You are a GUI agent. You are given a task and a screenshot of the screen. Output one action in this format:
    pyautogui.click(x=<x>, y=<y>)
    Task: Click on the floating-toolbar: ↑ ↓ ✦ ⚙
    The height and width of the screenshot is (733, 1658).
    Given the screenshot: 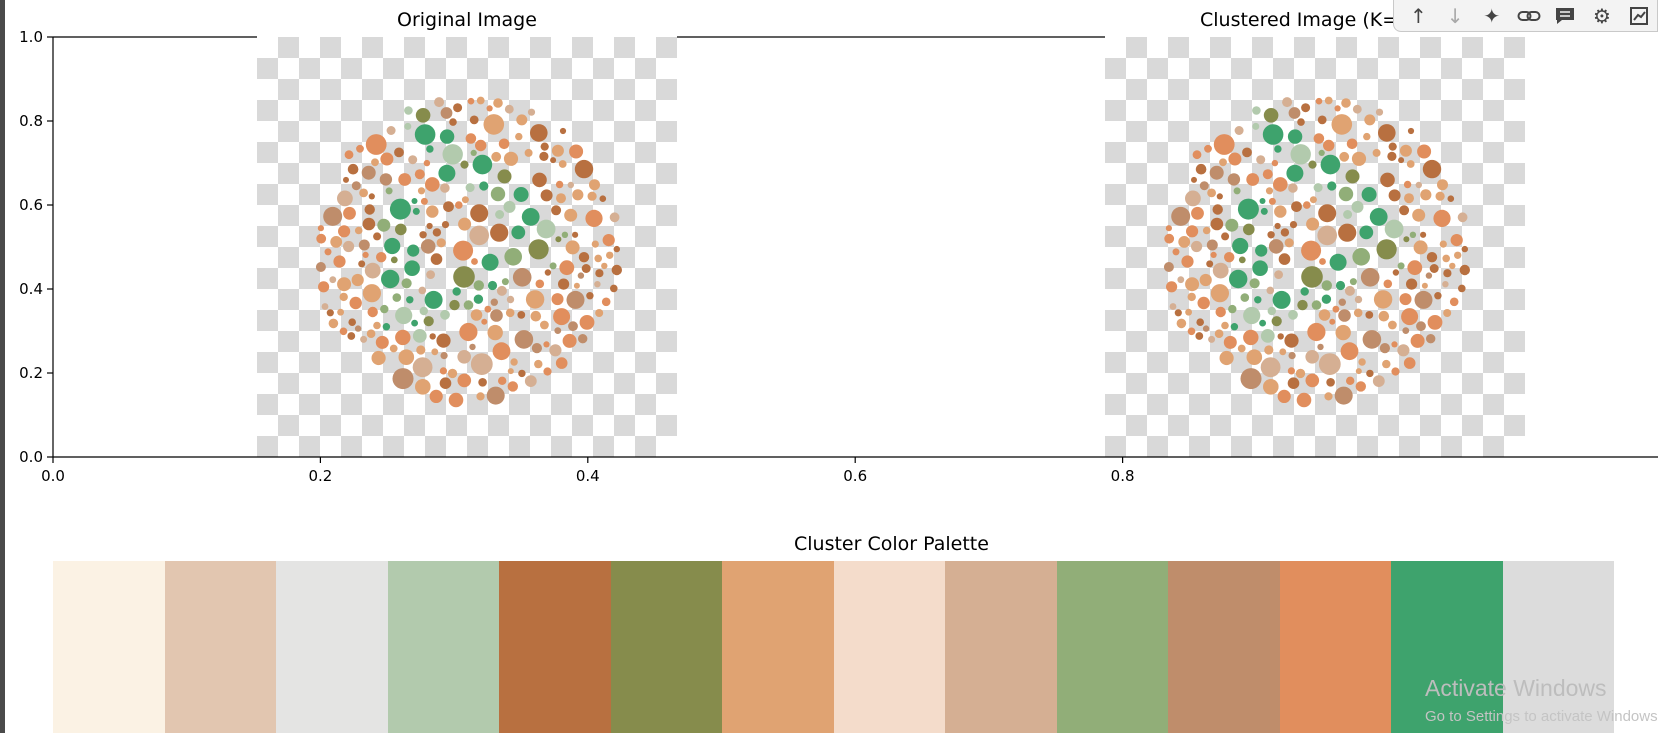 What is the action you would take?
    pyautogui.click(x=1525, y=16)
    